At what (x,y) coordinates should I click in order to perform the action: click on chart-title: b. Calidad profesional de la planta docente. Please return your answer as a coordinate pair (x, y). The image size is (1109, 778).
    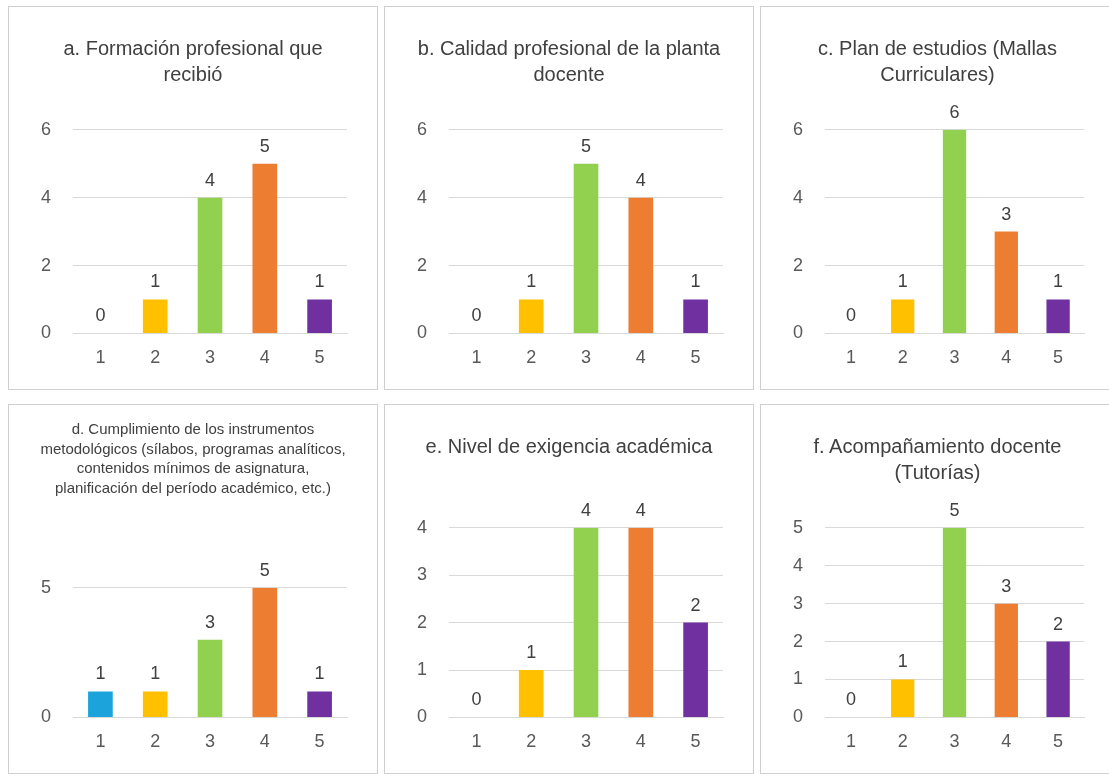
    Looking at the image, I should click on (569, 61).